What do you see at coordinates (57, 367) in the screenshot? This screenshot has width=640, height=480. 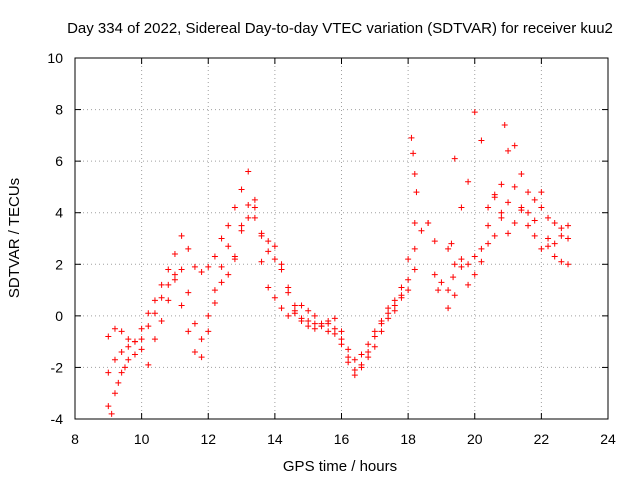 I see `y-tick-label: -2` at bounding box center [57, 367].